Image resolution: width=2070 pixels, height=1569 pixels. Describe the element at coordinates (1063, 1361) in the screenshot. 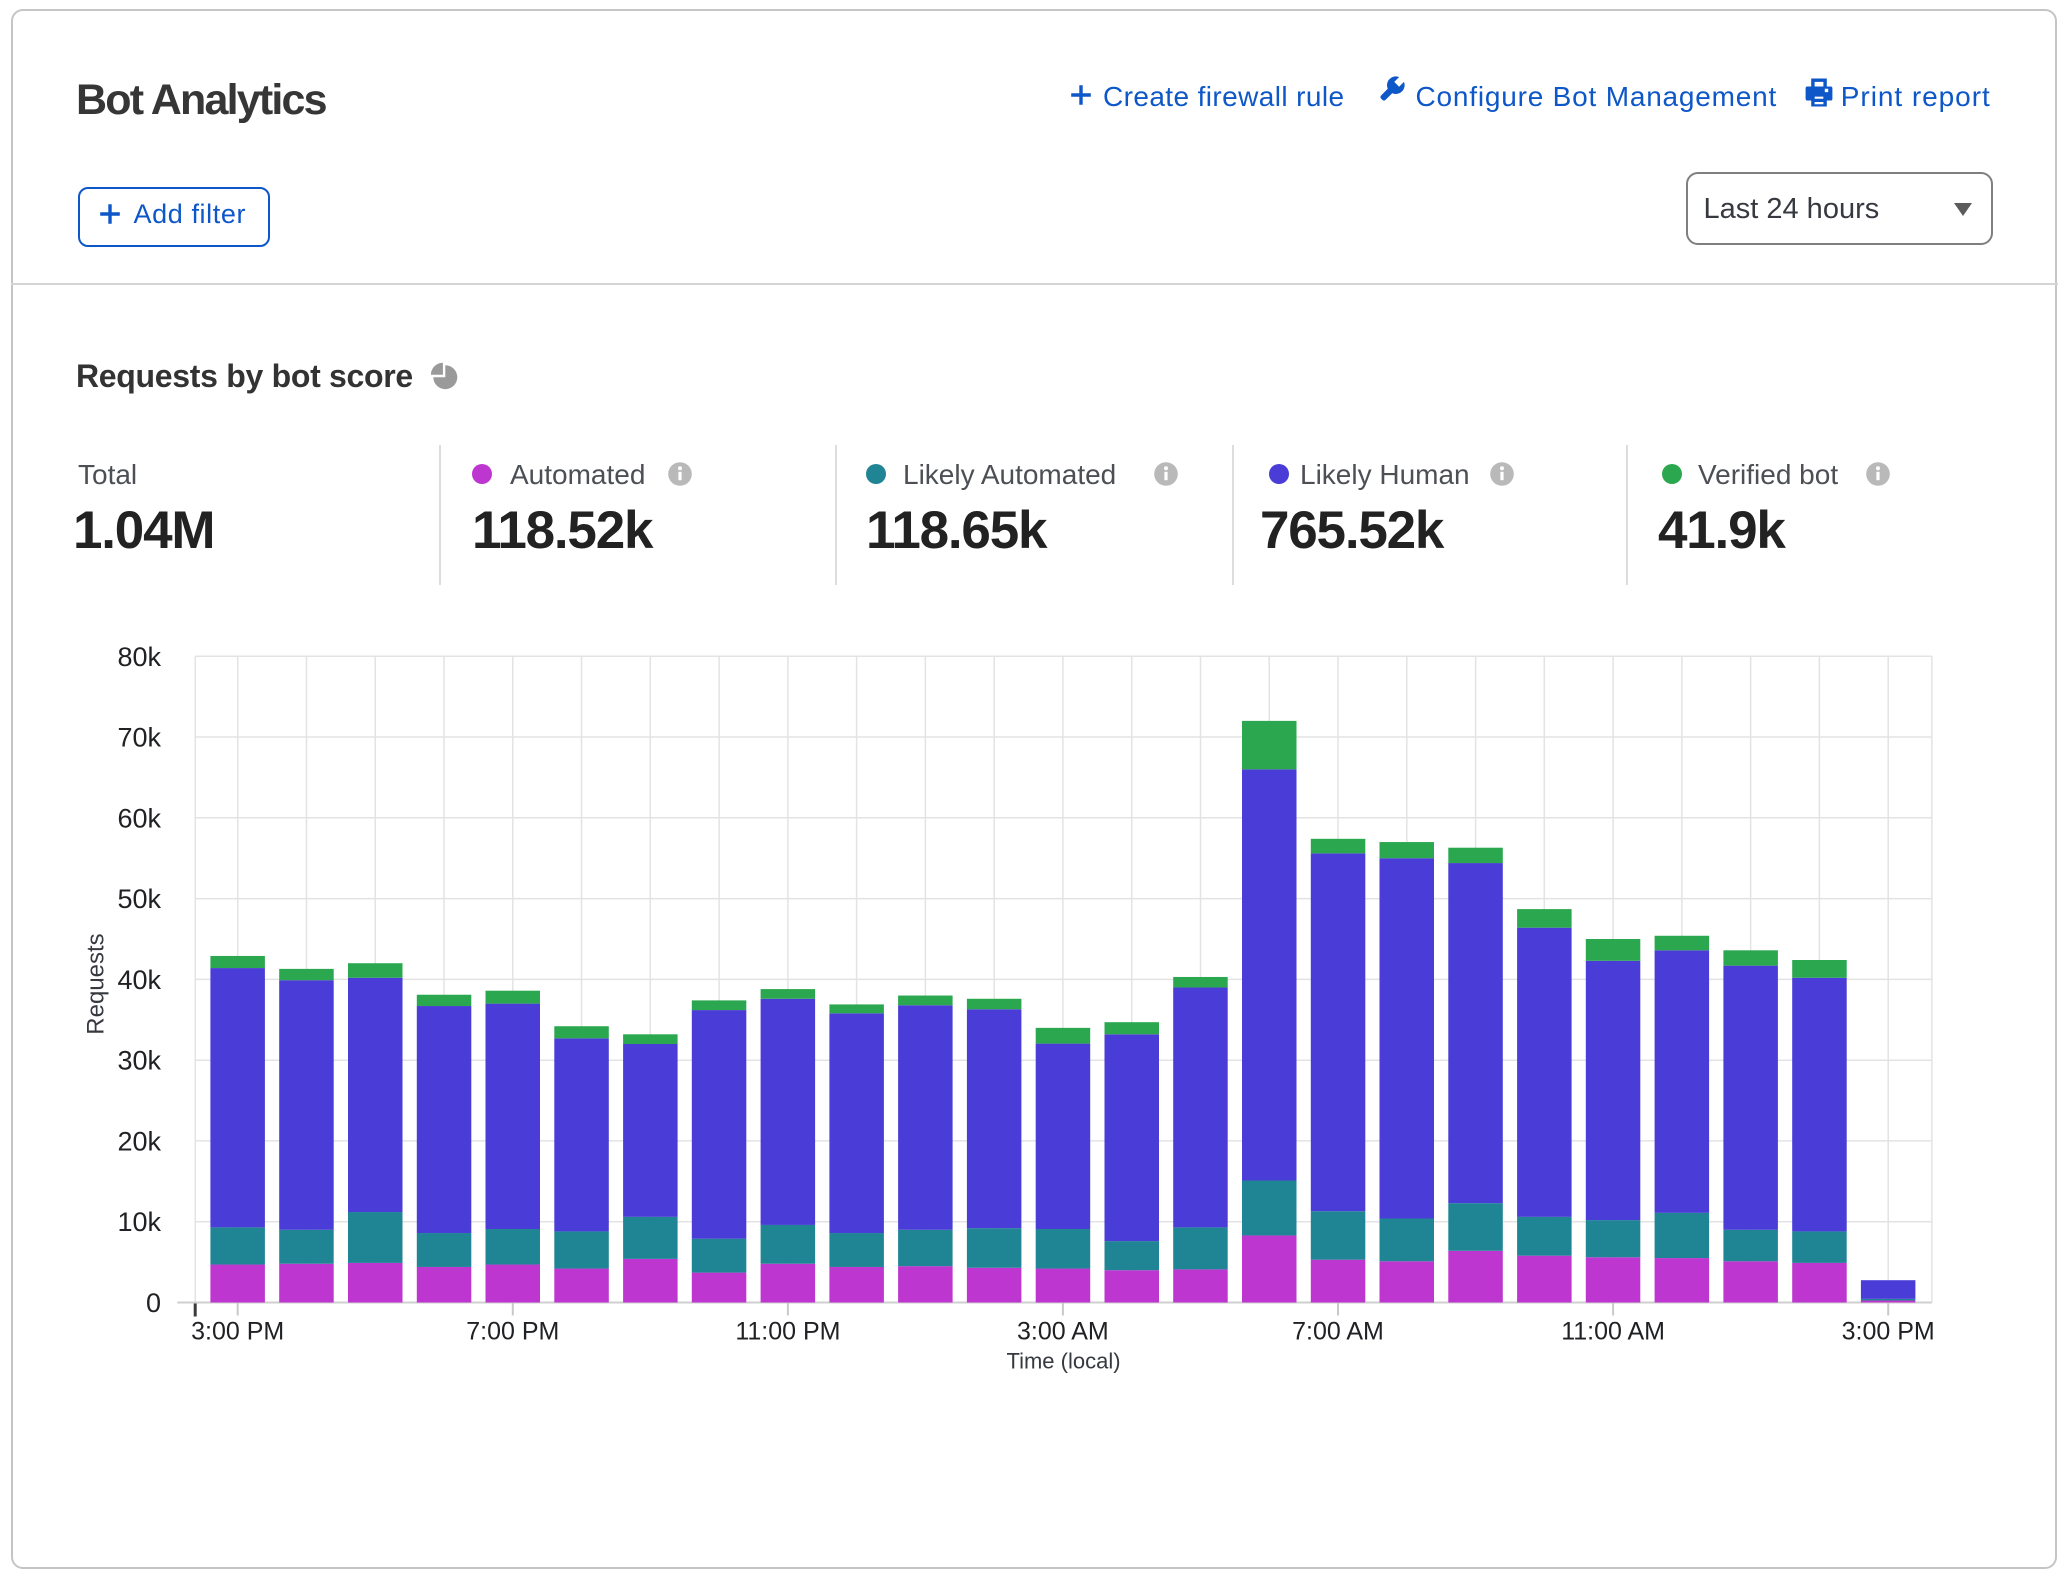

I see `svg-text: Time (local)` at that location.